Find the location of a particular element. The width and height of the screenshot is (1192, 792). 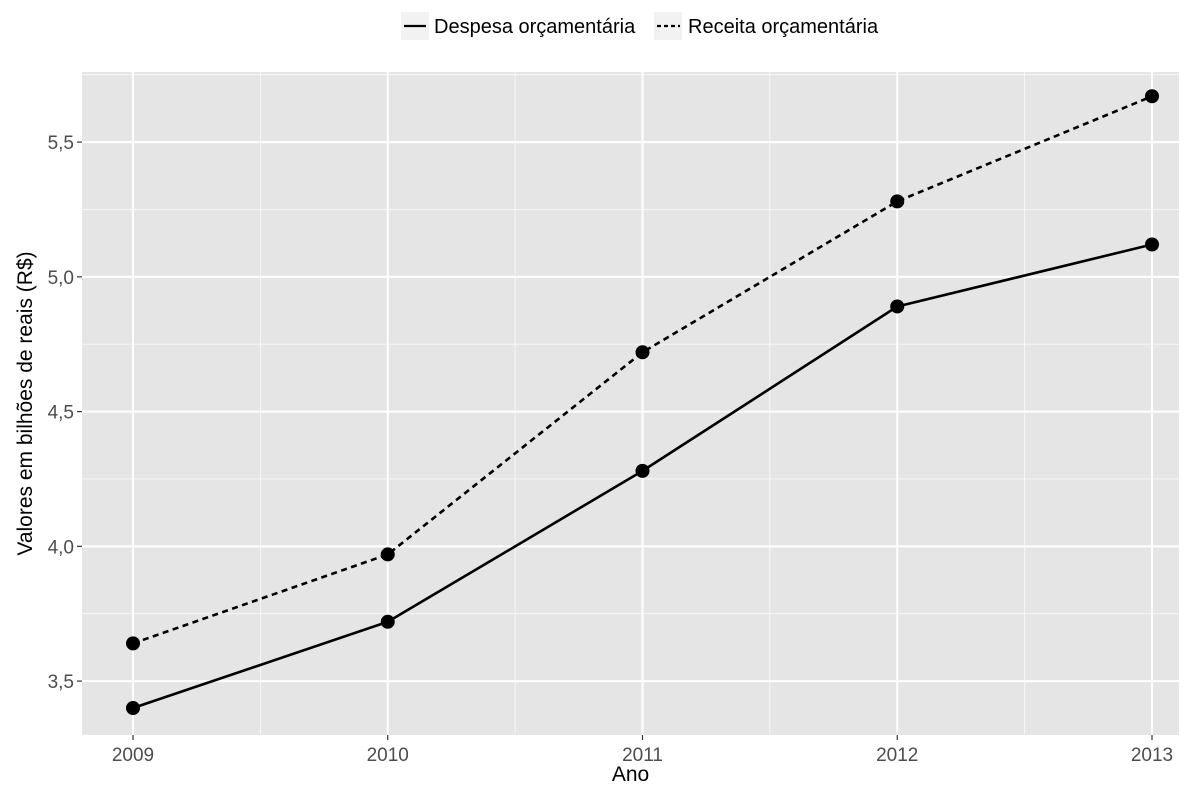

legend-label-despesa: Despesa orçamentária is located at coordinates (535, 27).